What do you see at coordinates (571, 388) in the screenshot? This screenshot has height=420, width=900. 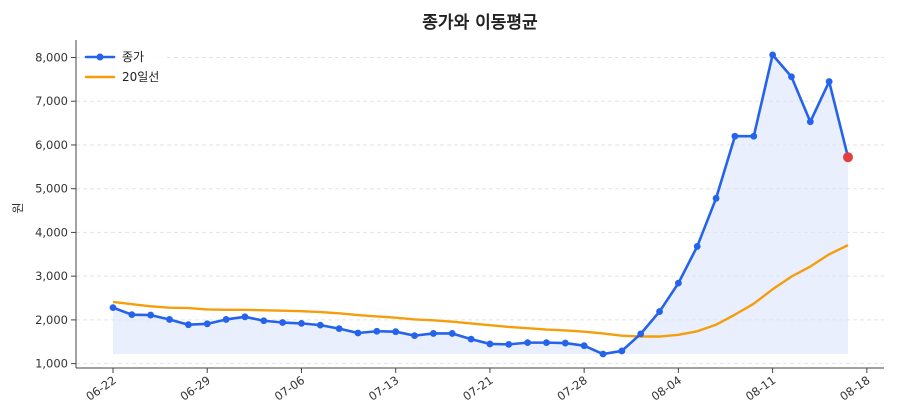 I see `x-tick-label: 07-28` at bounding box center [571, 388].